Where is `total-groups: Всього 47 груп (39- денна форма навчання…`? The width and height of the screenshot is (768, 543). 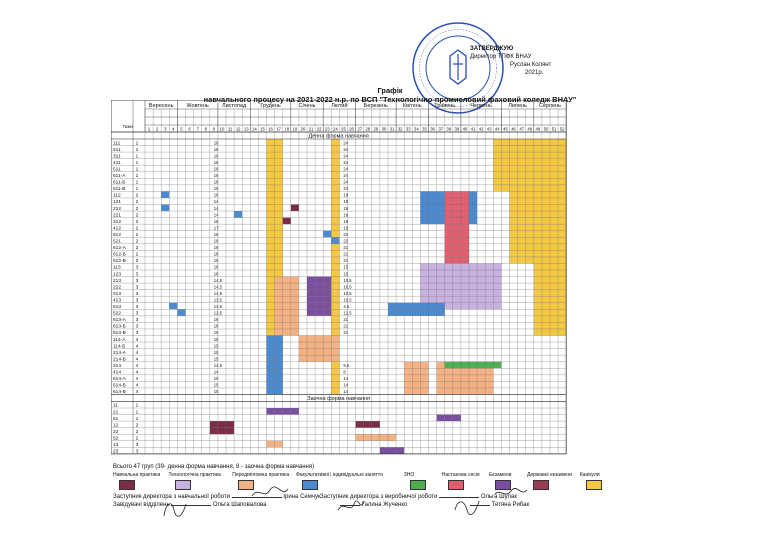
total-groups: Всього 47 груп (39- денна форма навчання… is located at coordinates (214, 467).